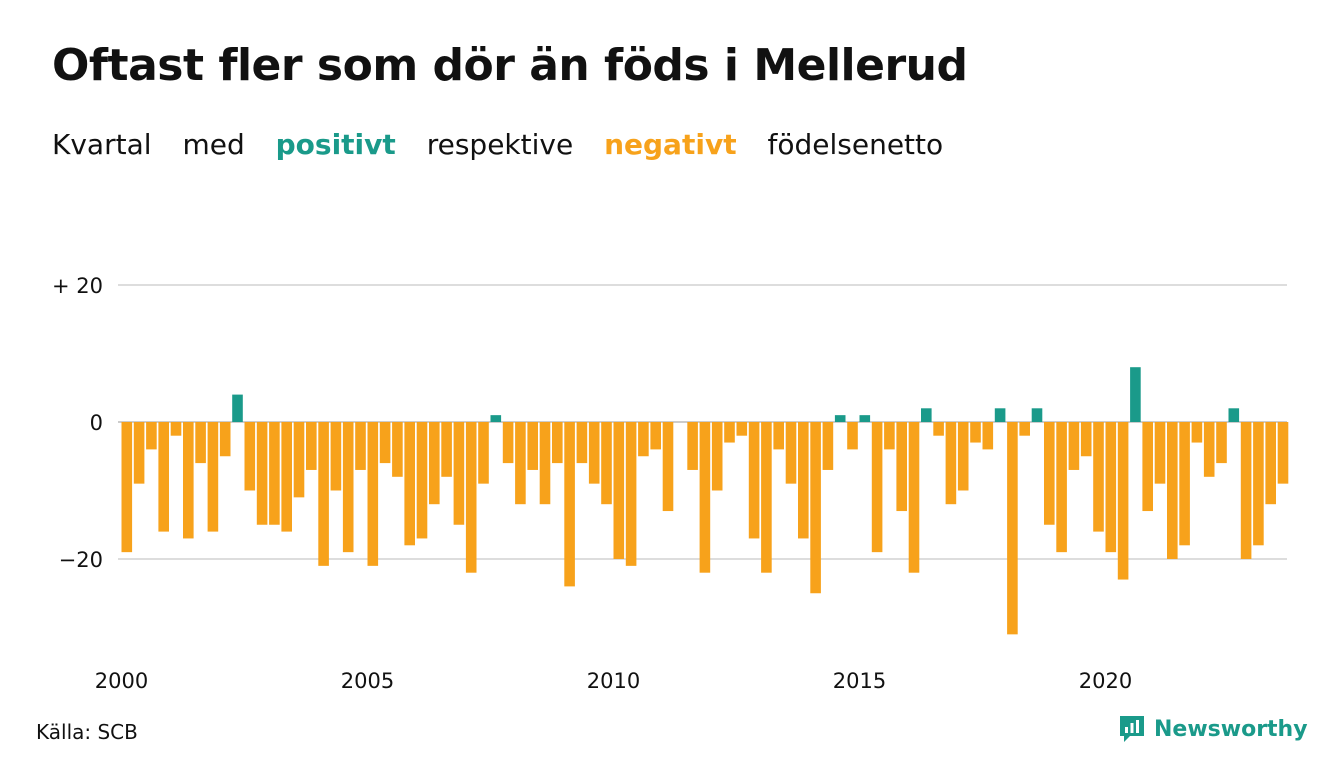 This screenshot has height=780, width=1340. What do you see at coordinates (367, 681) in the screenshot?
I see `x-tick-label: 2005` at bounding box center [367, 681].